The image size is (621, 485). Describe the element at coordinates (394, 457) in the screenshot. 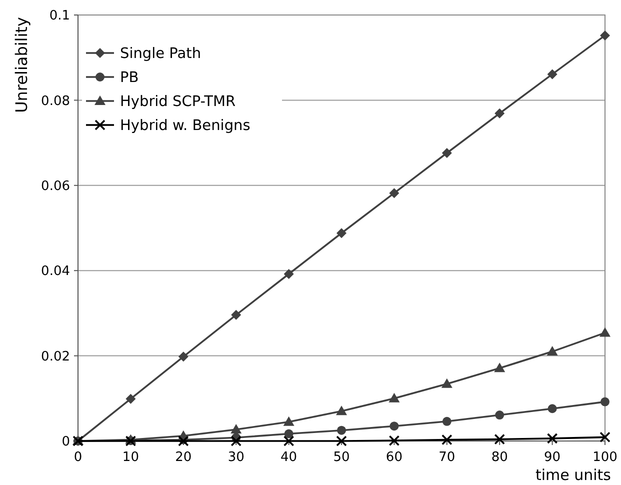

I see `x-tick-label: 60` at that location.